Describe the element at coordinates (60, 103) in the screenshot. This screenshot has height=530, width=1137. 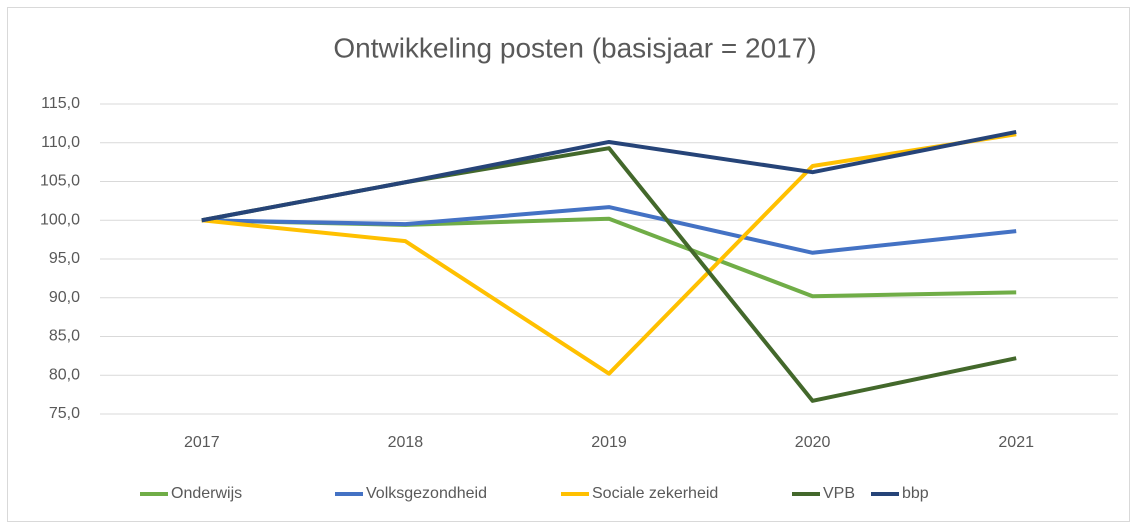
I see `y-tick-label: 115,0` at that location.